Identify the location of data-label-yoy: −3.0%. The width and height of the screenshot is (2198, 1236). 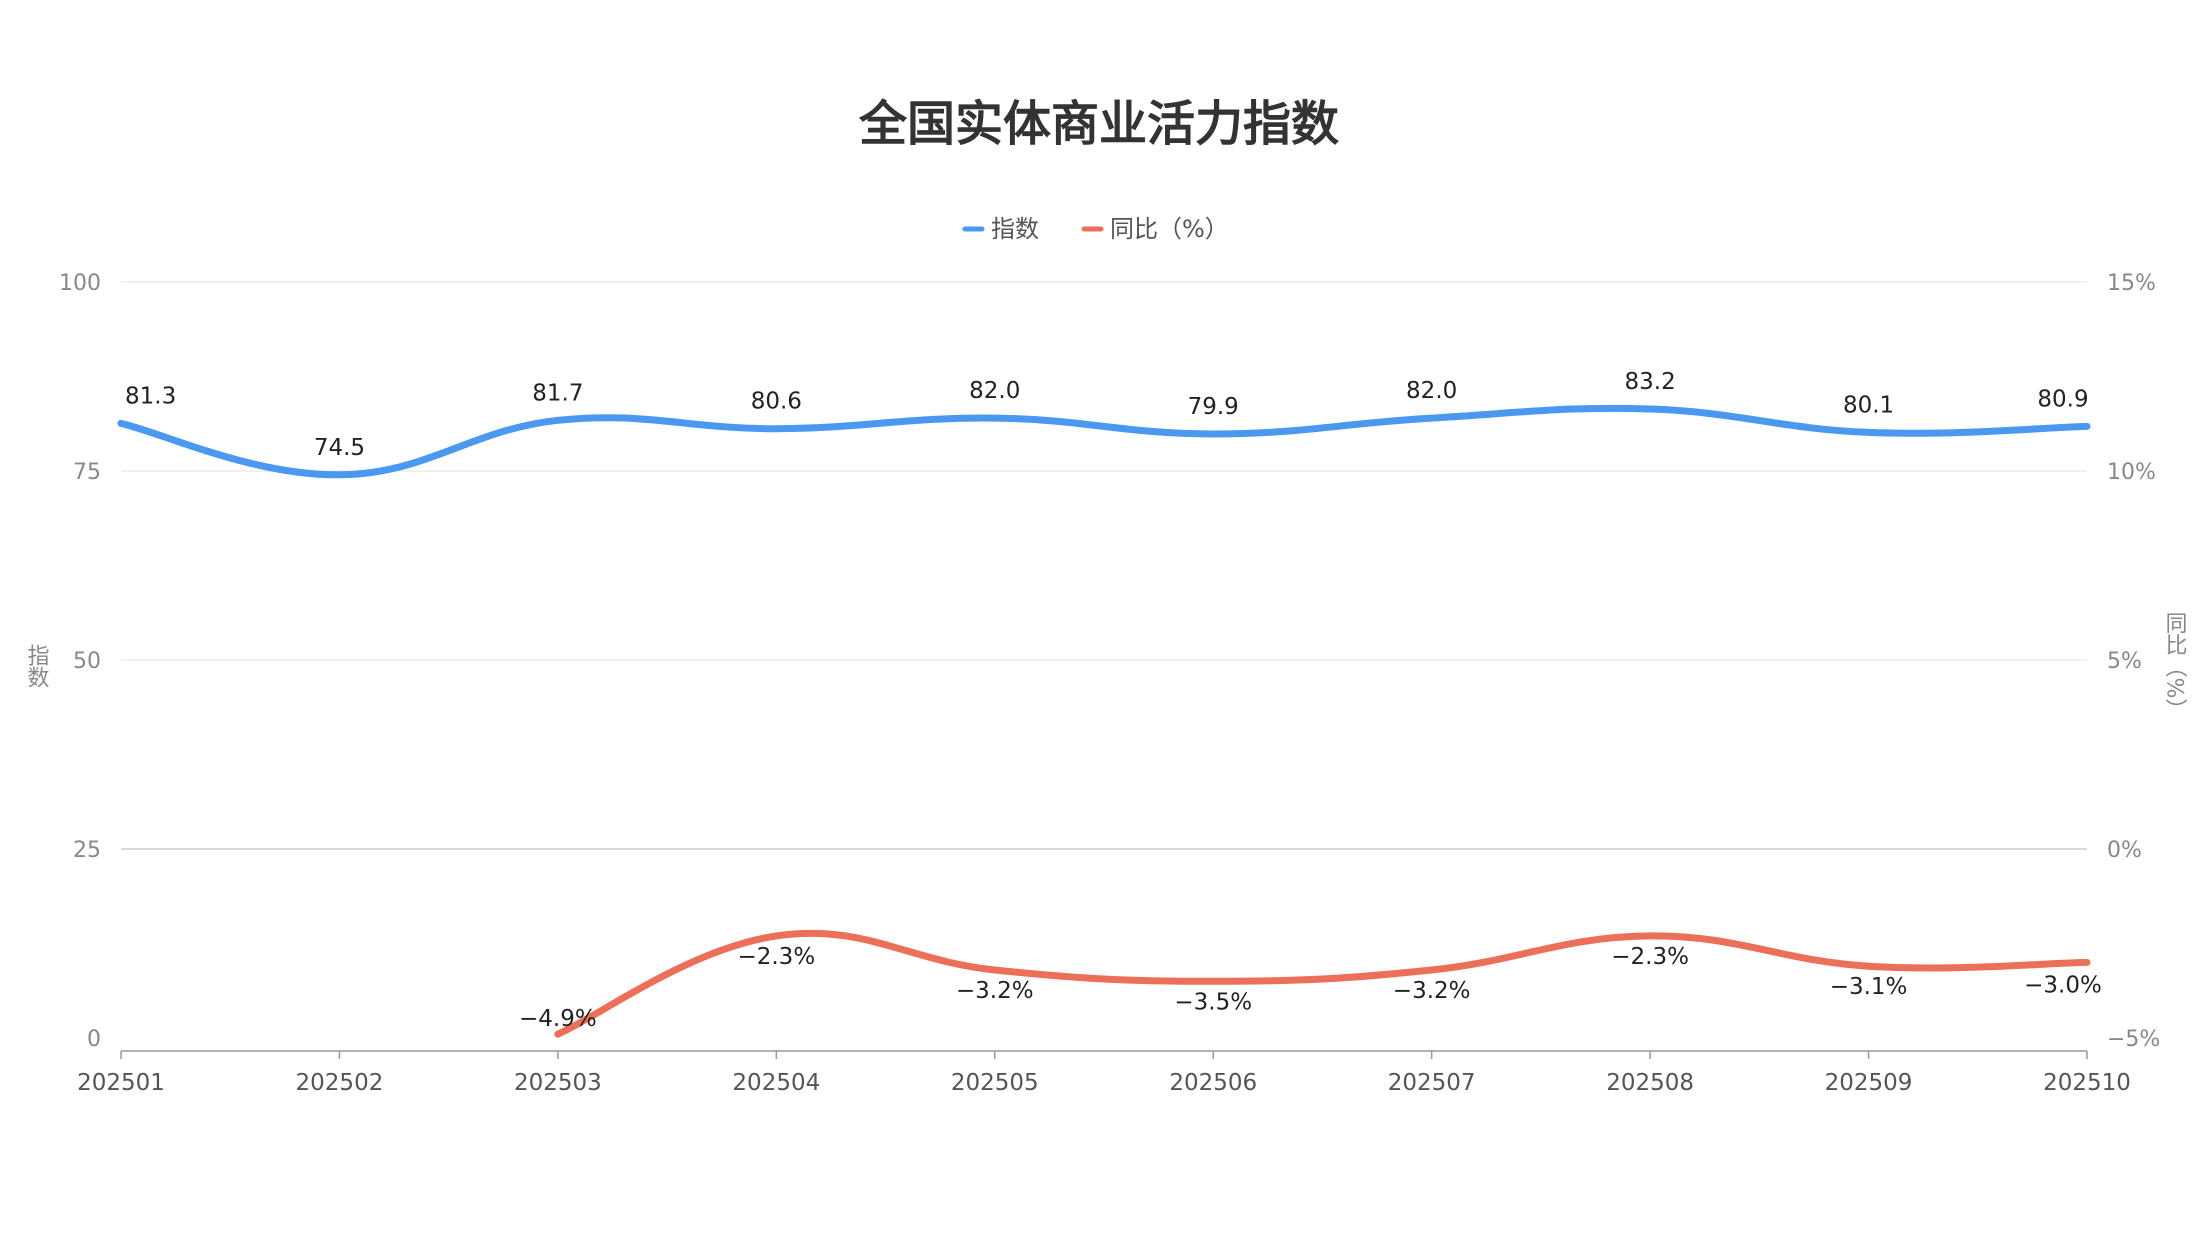
(2063, 985).